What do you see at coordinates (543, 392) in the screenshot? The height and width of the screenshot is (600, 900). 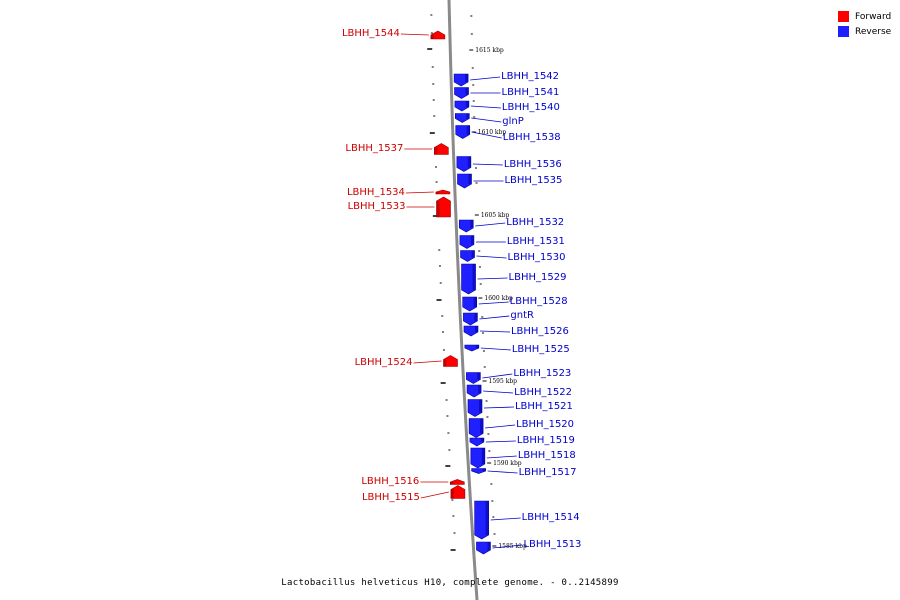 I see `gene-label-lbhh-1522: LBHH_1522` at bounding box center [543, 392].